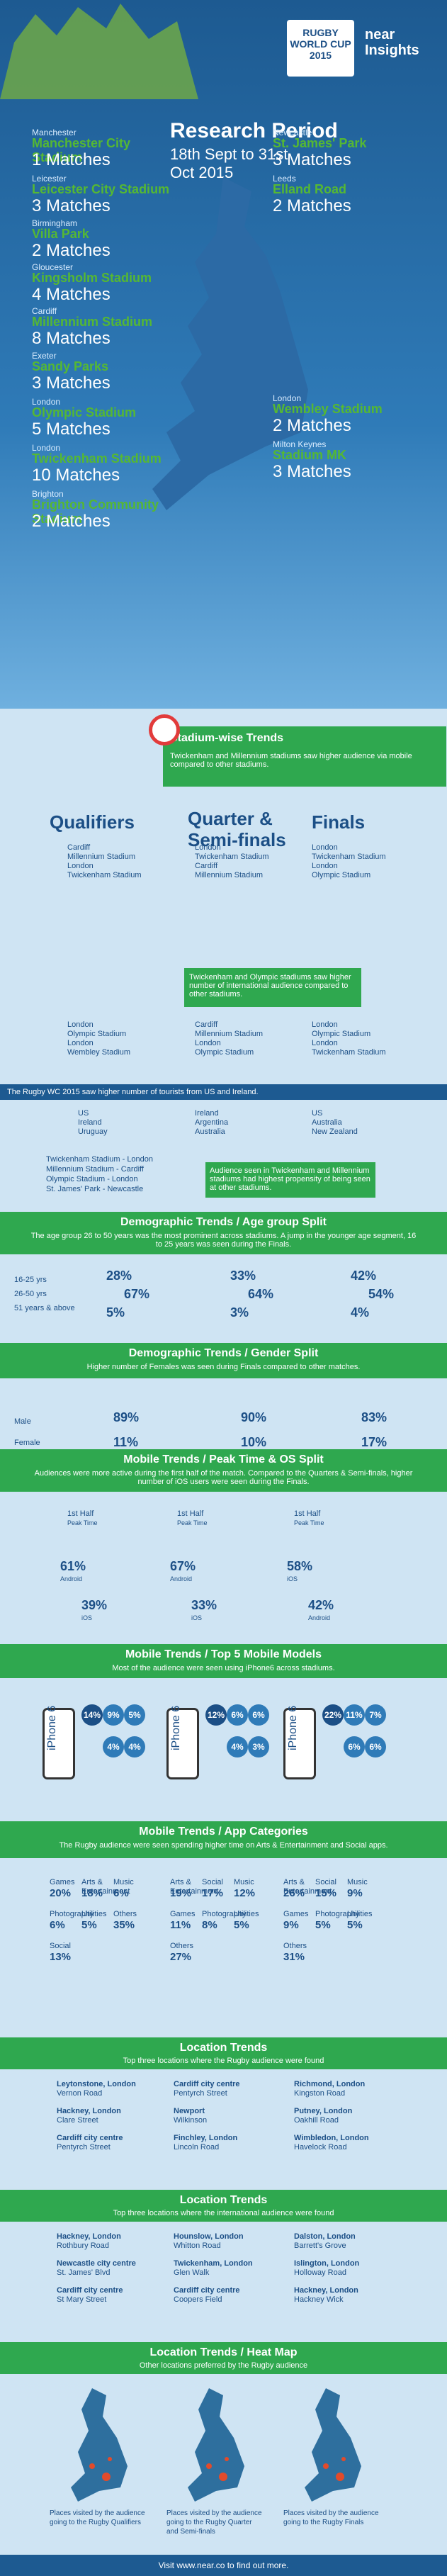  What do you see at coordinates (84, 2272) in the screenshot?
I see `location-item: St. James' Blvd` at bounding box center [84, 2272].